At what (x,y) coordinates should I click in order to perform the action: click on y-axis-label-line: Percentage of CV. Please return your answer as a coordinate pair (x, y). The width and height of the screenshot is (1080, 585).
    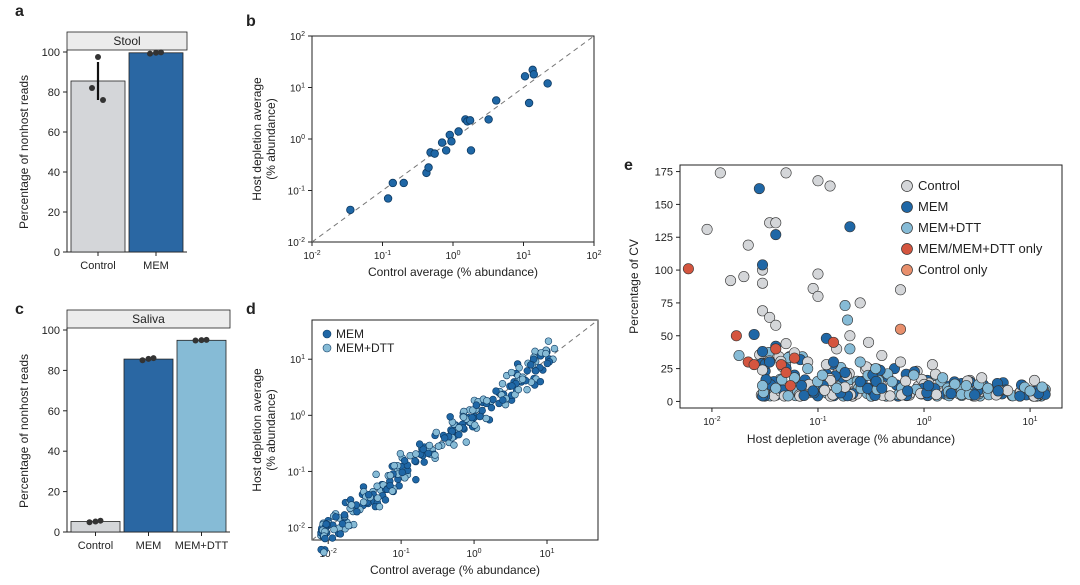
    Looking at the image, I should click on (634, 286).